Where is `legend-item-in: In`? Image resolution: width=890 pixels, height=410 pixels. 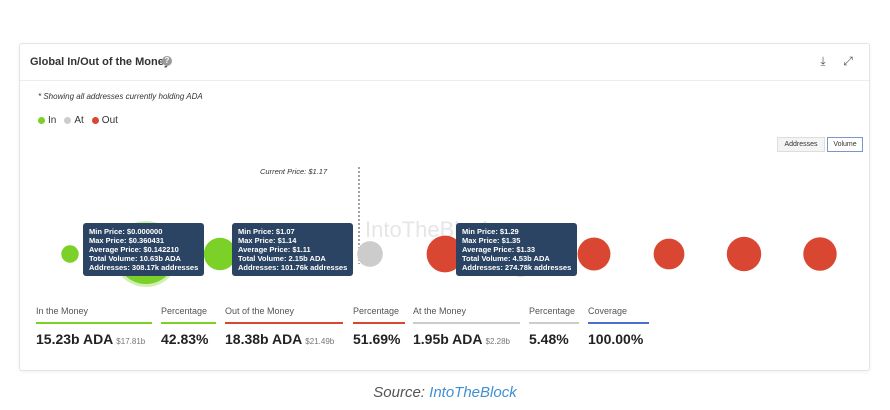 legend-item-in: In is located at coordinates (47, 120).